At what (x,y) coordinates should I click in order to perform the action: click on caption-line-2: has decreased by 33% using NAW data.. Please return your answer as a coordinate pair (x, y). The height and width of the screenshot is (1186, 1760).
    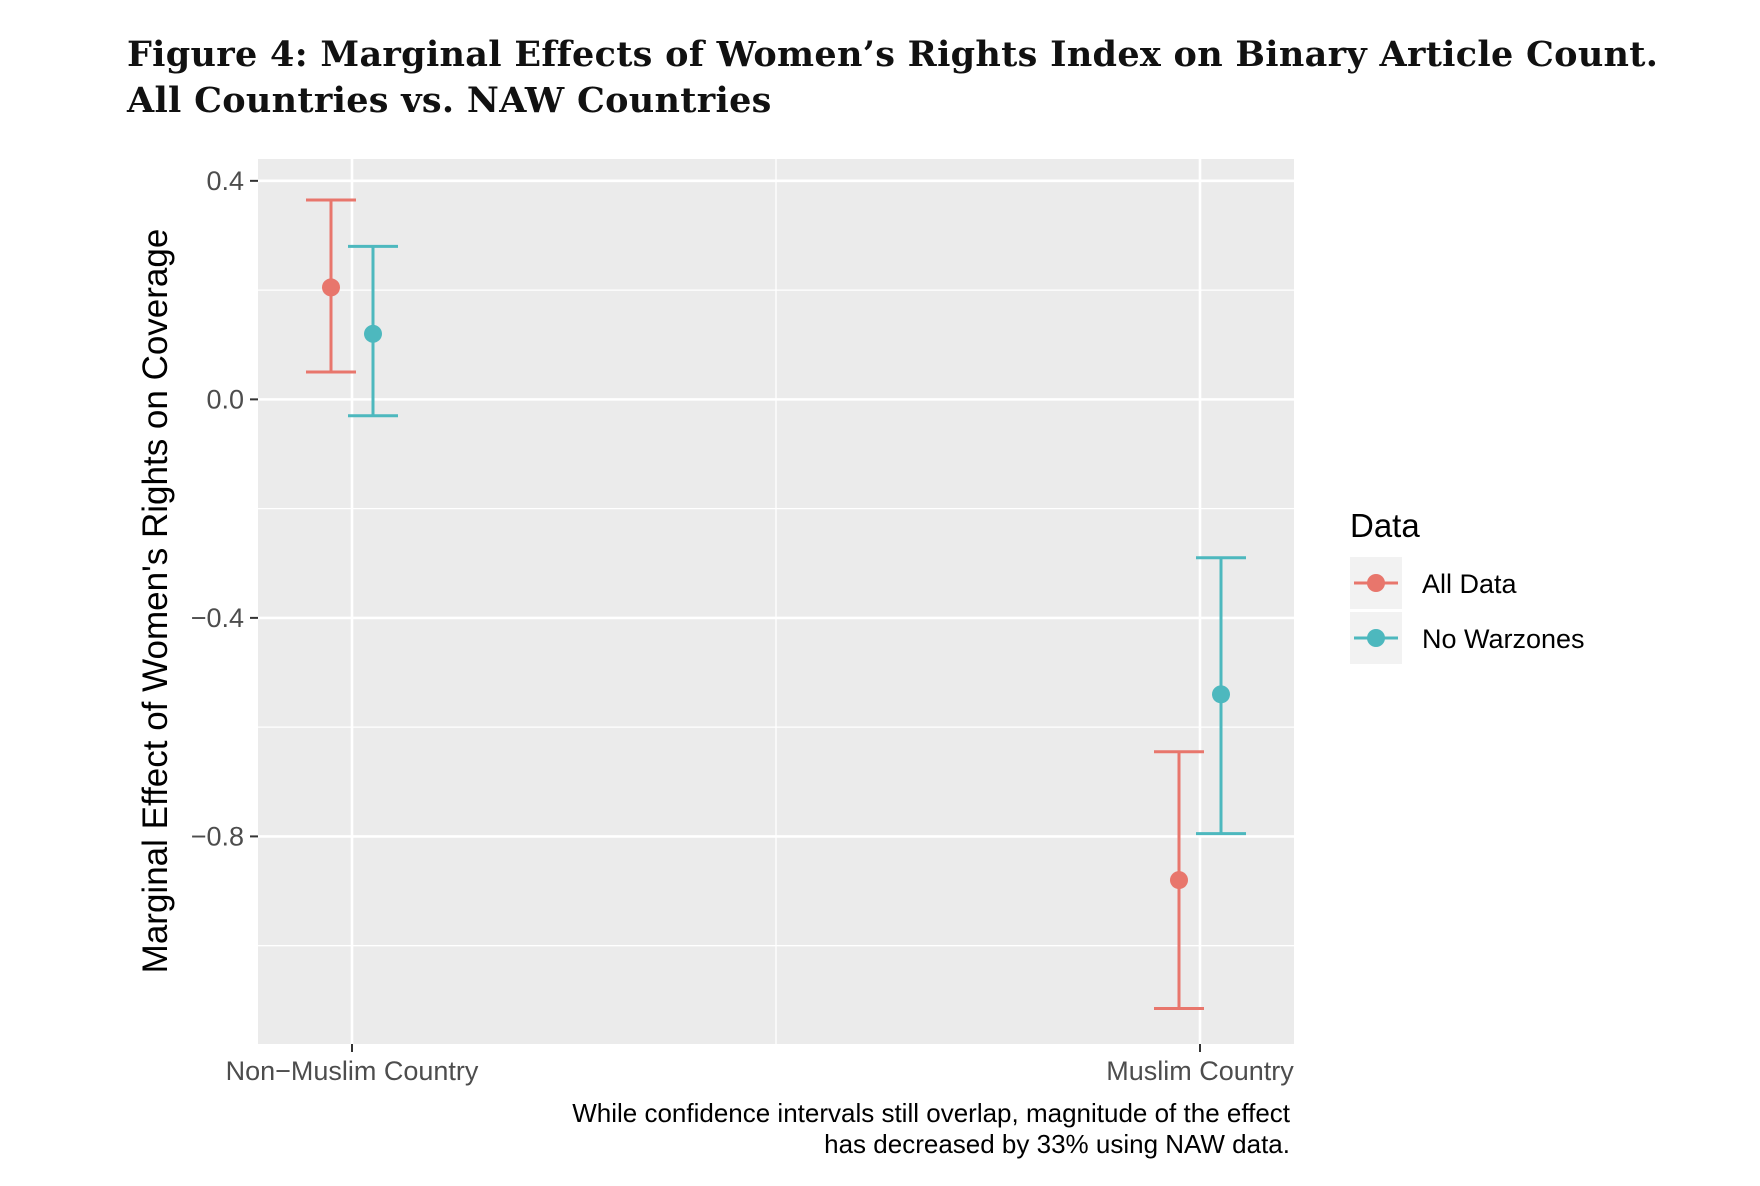
    Looking at the image, I should click on (1057, 1144).